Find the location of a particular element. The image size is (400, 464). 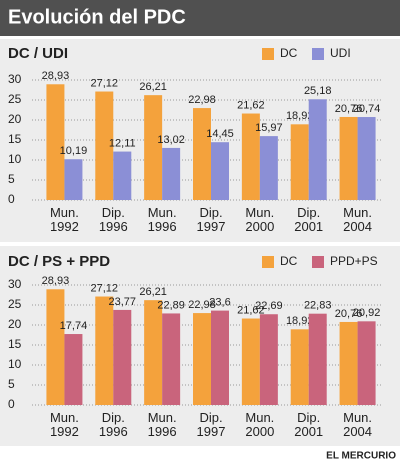

chart-title: DC / PS + PPD is located at coordinates (59, 261).